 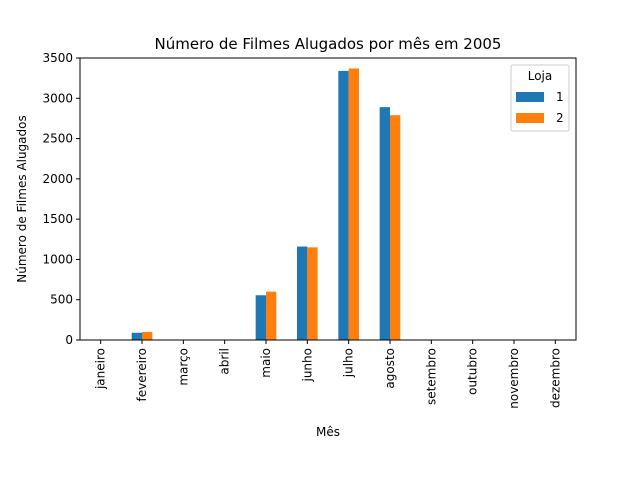 What do you see at coordinates (57, 259) in the screenshot?
I see `y-tick-label: 1000` at bounding box center [57, 259].